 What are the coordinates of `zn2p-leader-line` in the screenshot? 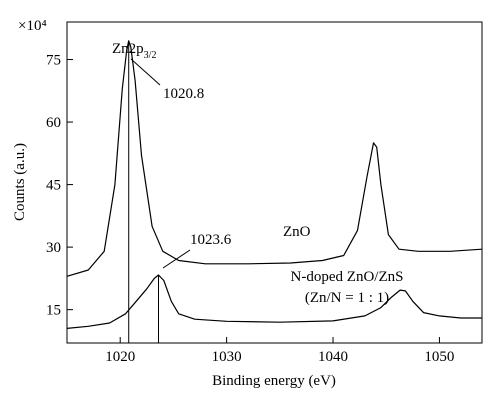 It's located at (145, 72).